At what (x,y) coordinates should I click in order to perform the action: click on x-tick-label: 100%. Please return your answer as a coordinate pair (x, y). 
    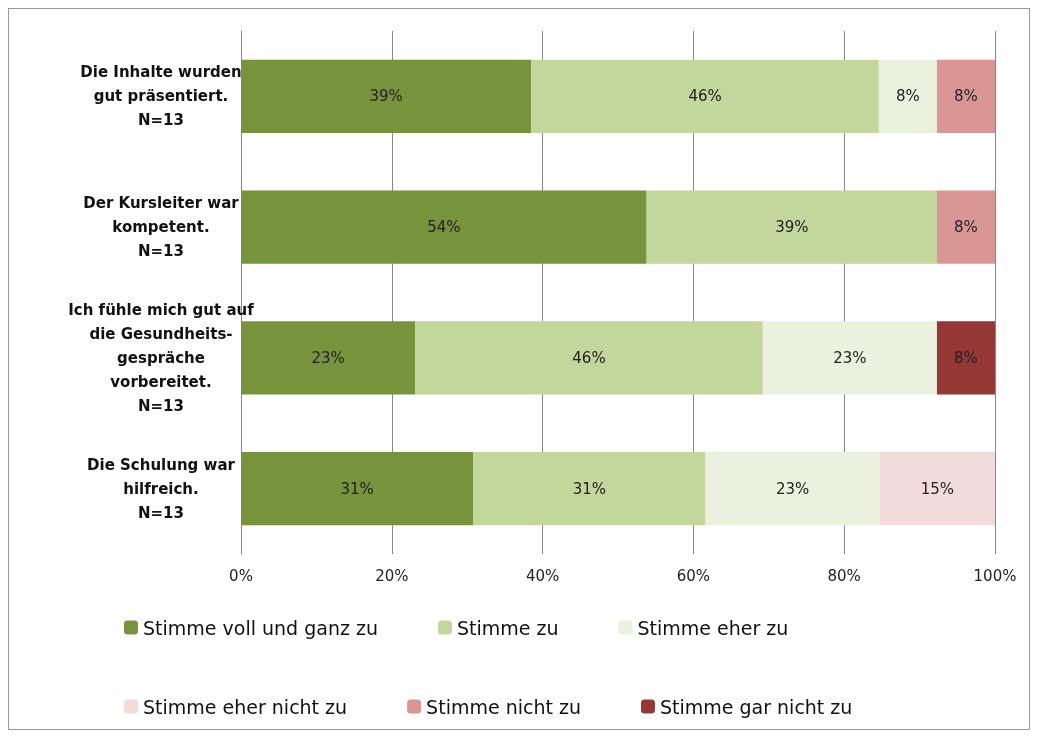
    Looking at the image, I should click on (995, 575).